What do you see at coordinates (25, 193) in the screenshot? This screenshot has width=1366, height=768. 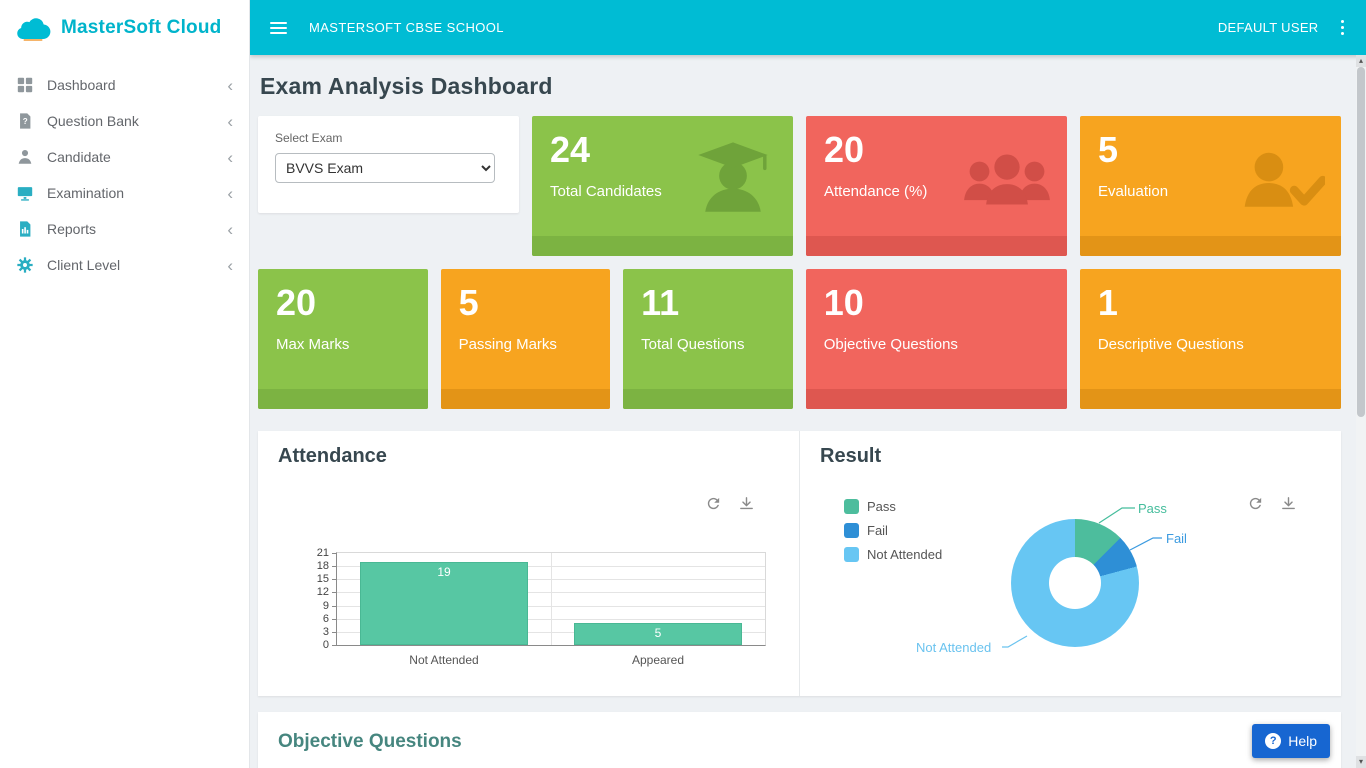 I see `examination-icon` at bounding box center [25, 193].